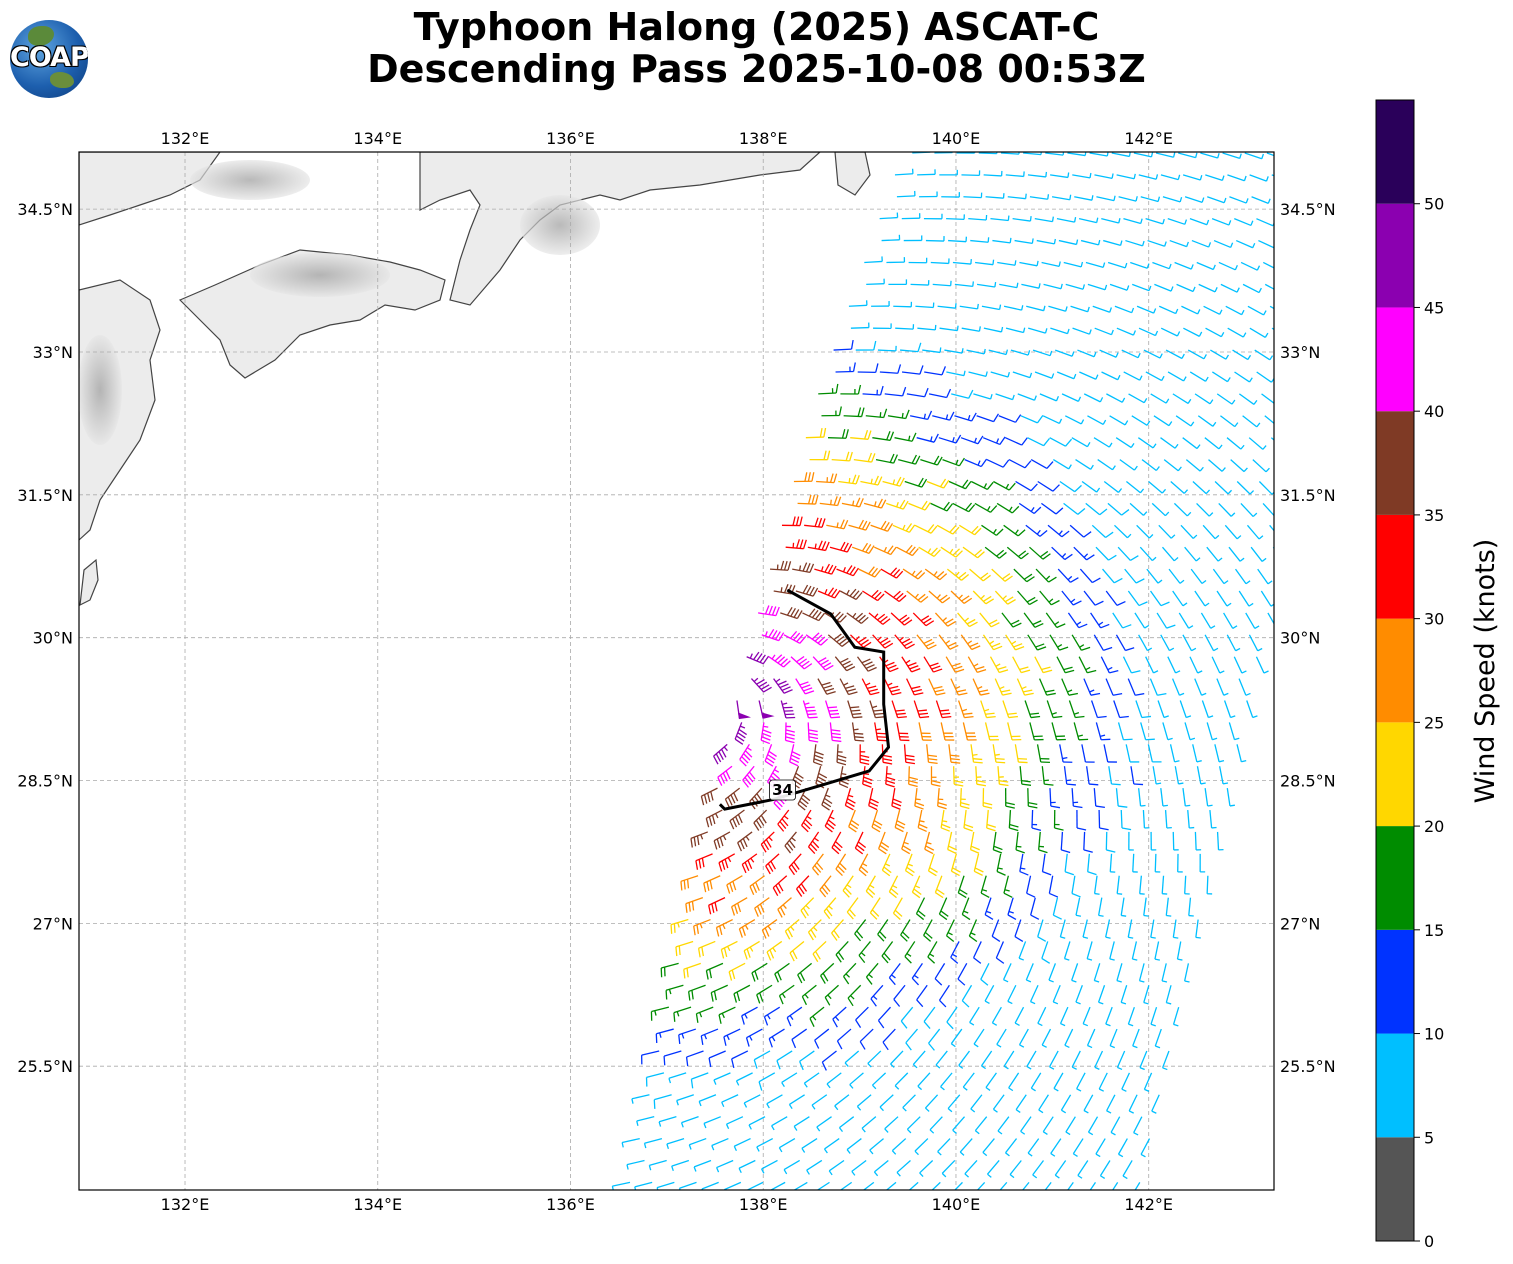 This screenshot has width=1513, height=1264. What do you see at coordinates (570, 1204) in the screenshot?
I see `lon-tick-label-bottom: 136°E` at bounding box center [570, 1204].